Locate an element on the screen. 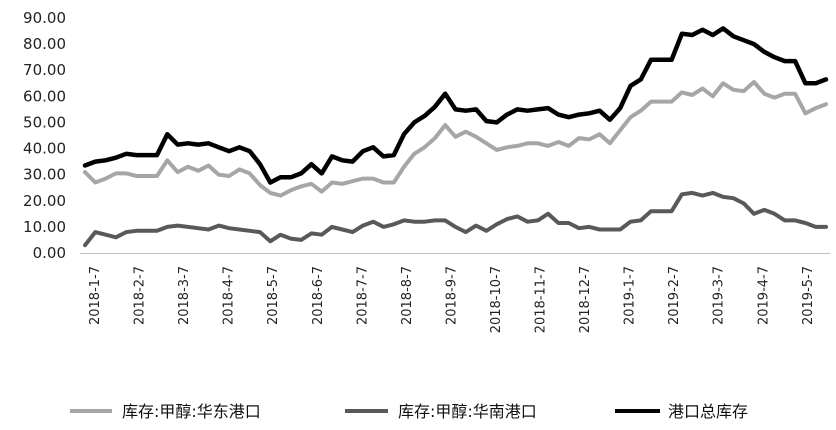  x-tick-label: 2018-7-7 is located at coordinates (362, 295).